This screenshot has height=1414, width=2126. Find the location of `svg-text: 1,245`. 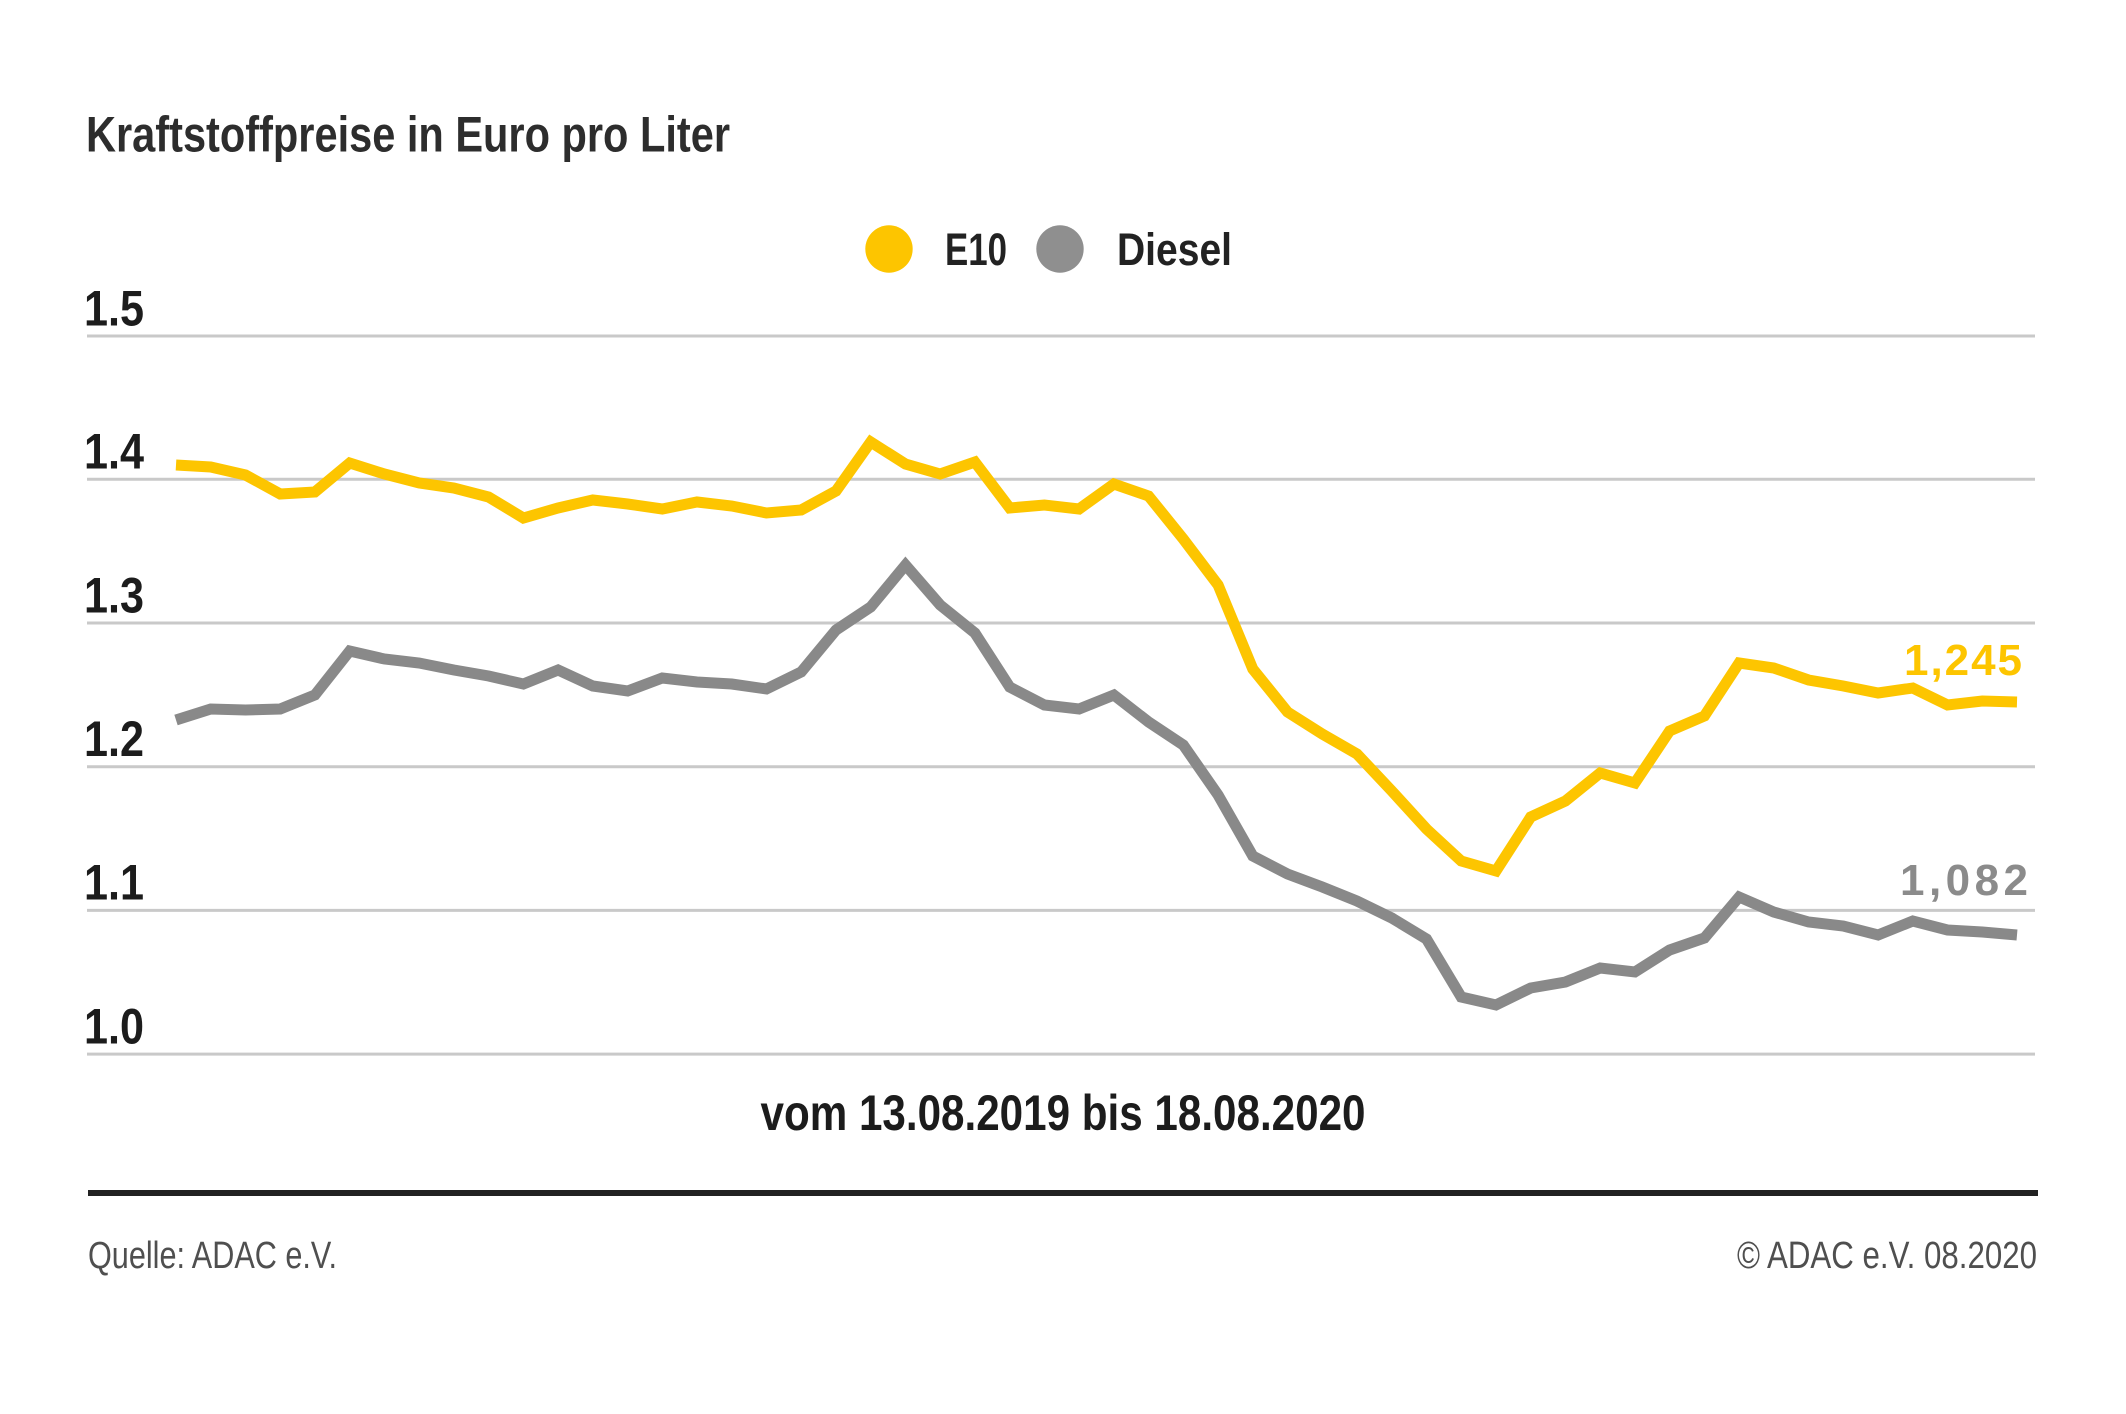

svg-text: 1,245 is located at coordinates (1963, 660).